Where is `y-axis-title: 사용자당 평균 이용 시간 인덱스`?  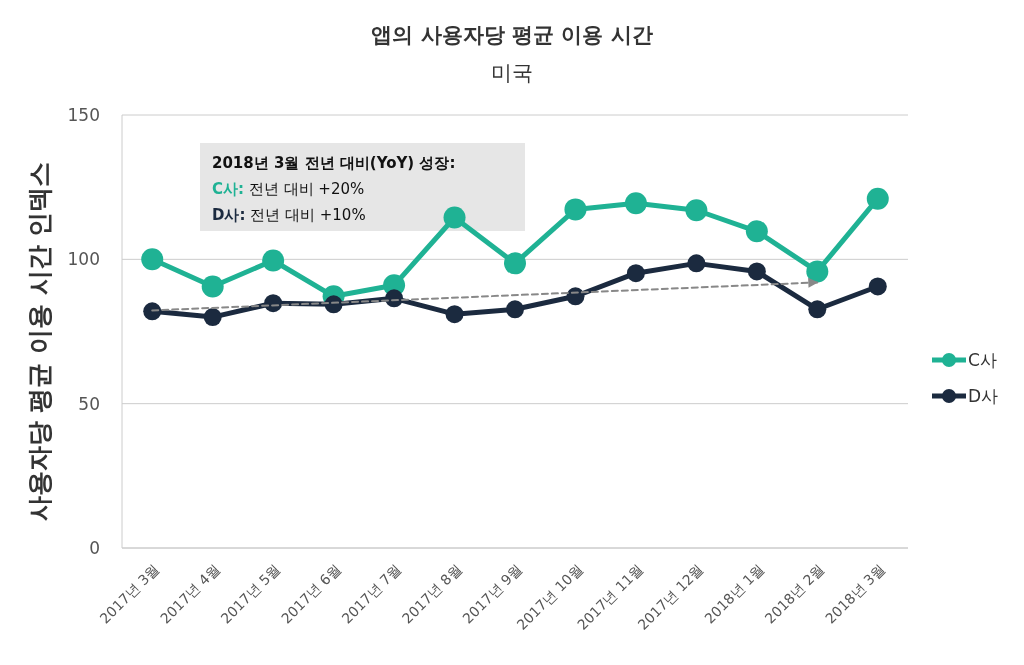
y-axis-title: 사용자당 평균 이용 시간 인덱스 is located at coordinates (39, 341).